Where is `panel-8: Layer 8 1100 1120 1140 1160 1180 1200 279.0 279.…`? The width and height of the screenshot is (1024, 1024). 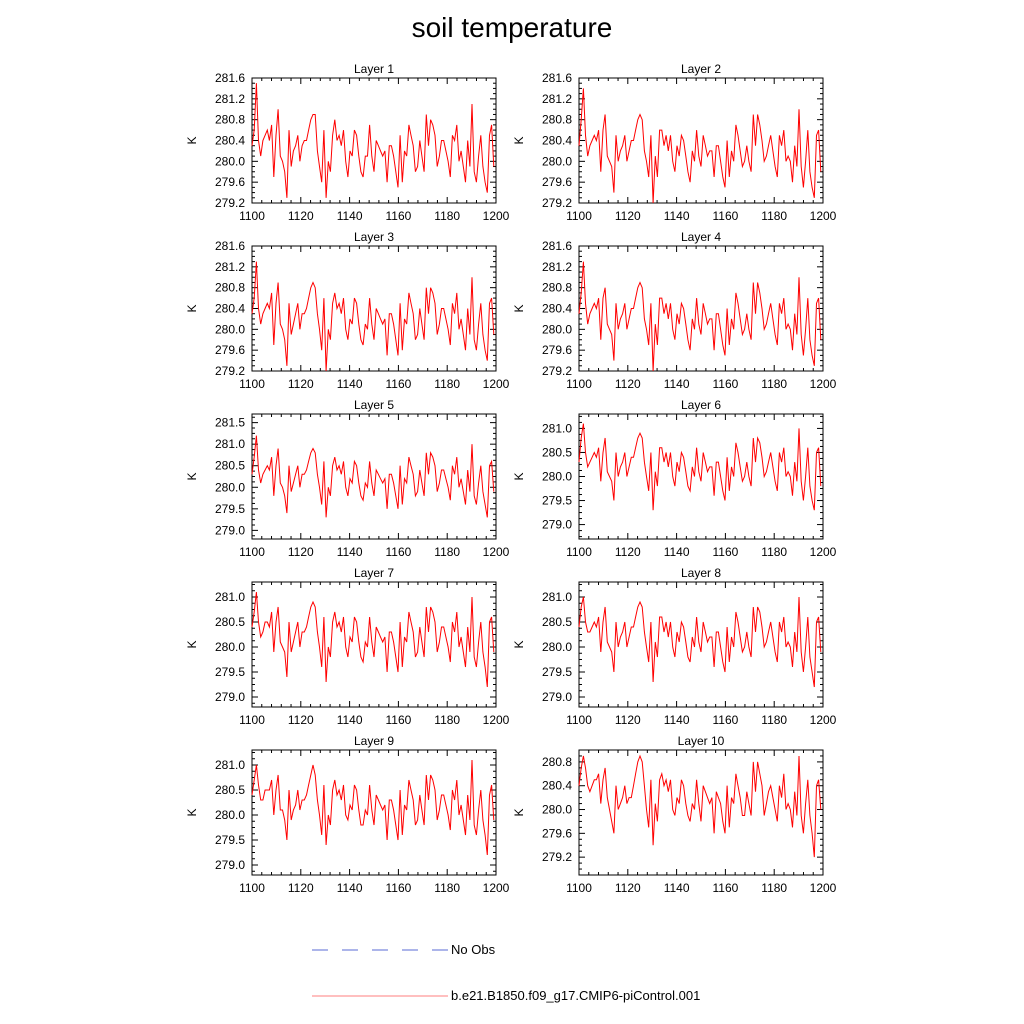
panel-8: Layer 8 1100 1120 1140 1160 1180 1200 279.0 279.… is located at coordinates (674, 646).